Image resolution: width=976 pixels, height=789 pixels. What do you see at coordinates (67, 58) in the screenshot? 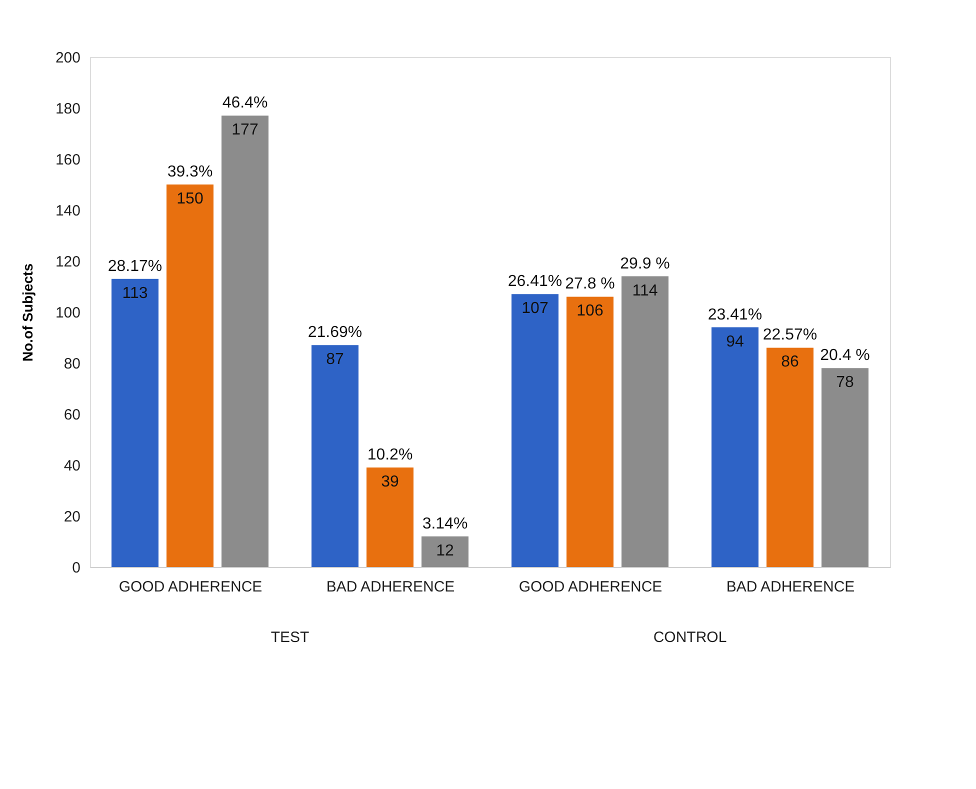
I see `y-tick-label: 200` at bounding box center [67, 58].